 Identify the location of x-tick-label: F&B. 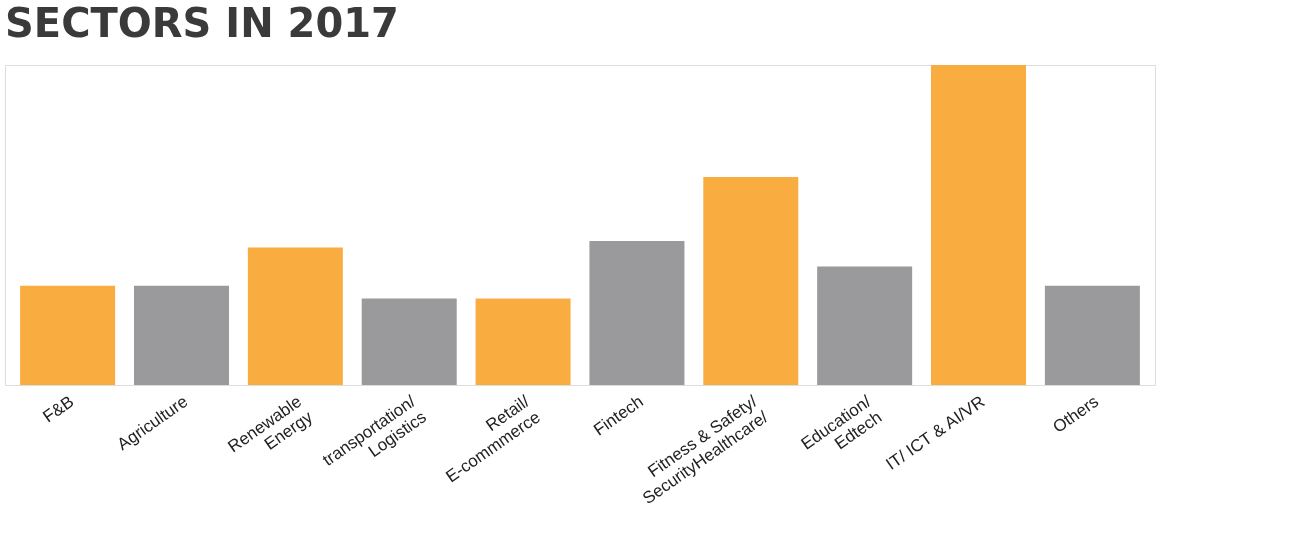
(58, 409).